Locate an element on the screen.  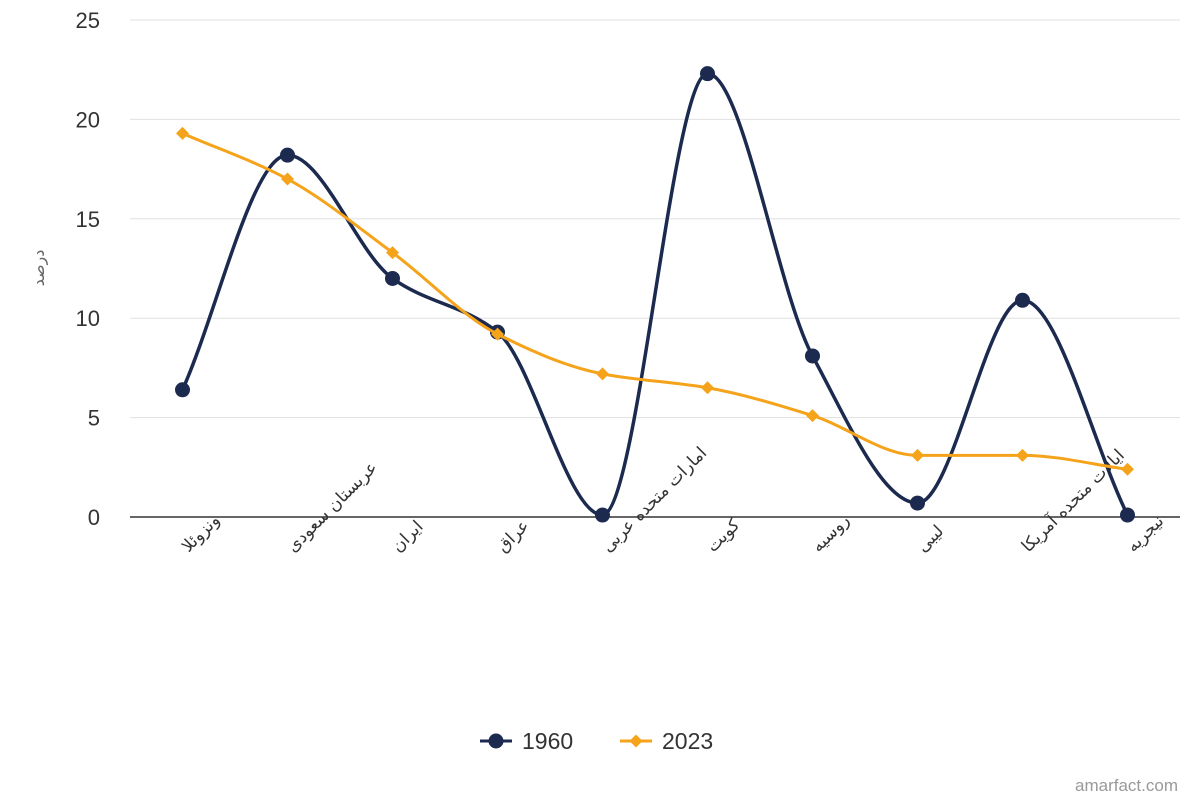
y-tick-label: 5 is located at coordinates (94, 418).